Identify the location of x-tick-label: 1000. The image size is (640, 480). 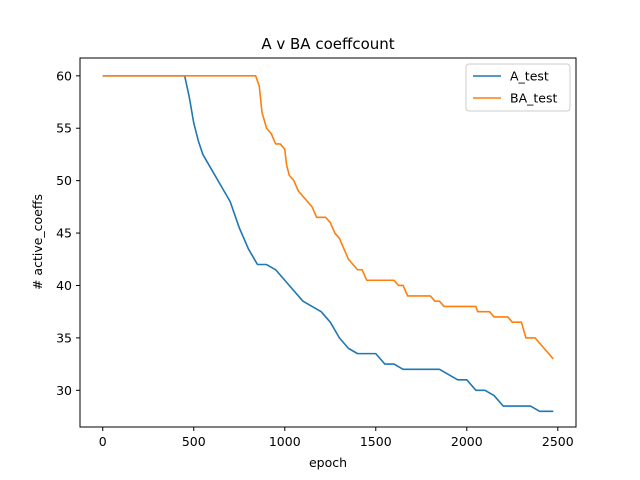
(285, 441).